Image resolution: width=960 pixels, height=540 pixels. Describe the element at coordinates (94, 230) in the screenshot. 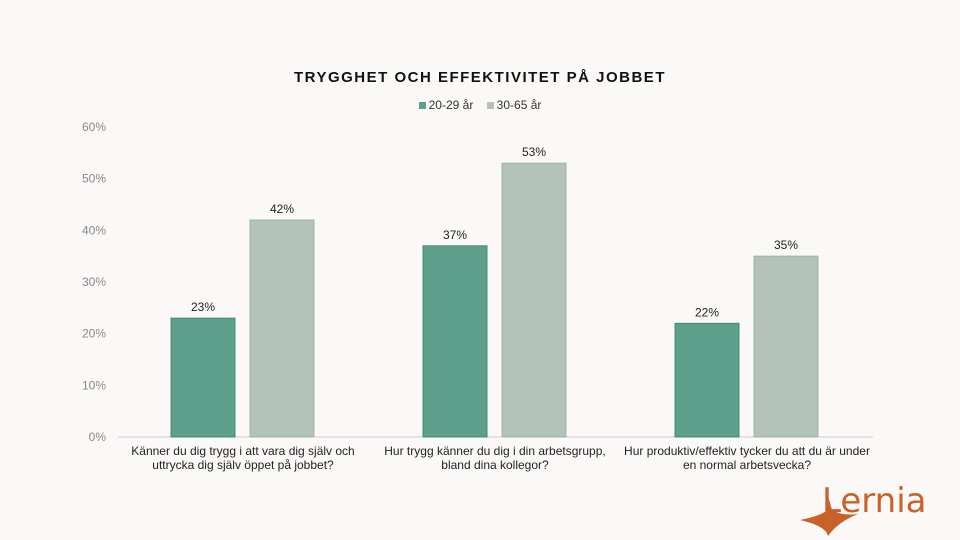

I see `y-tick-label: 40%` at that location.